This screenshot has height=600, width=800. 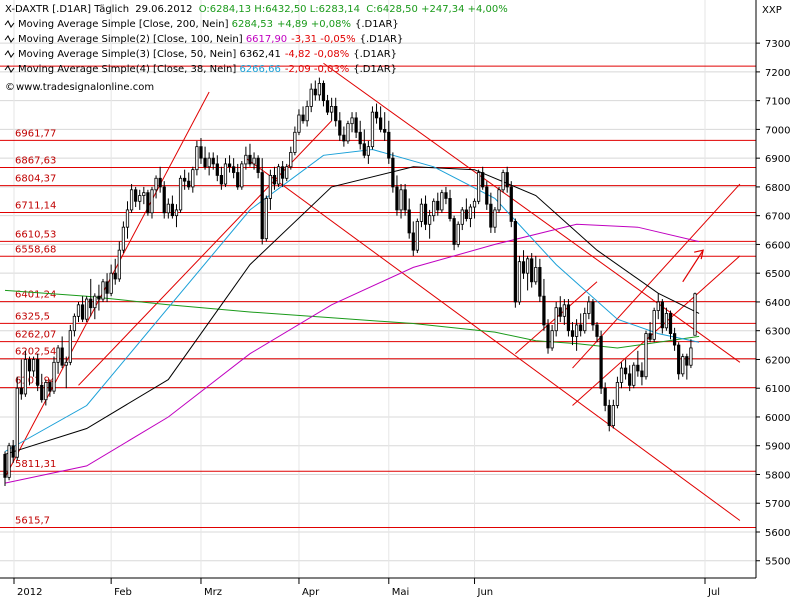 What do you see at coordinates (163, 9) in the screenshot?
I see `header-date: 29.06.2012` at bounding box center [163, 9].